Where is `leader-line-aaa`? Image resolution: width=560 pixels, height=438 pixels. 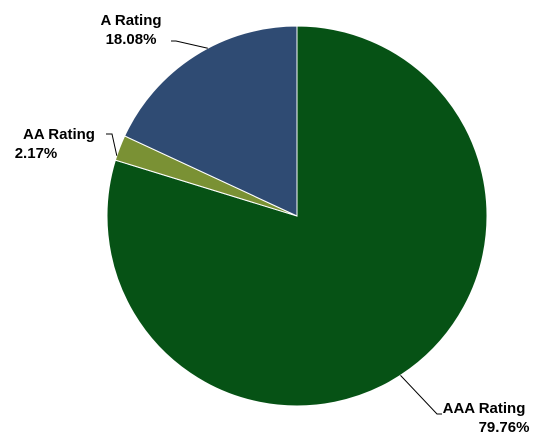
leader-line-aaa is located at coordinates (421, 395).